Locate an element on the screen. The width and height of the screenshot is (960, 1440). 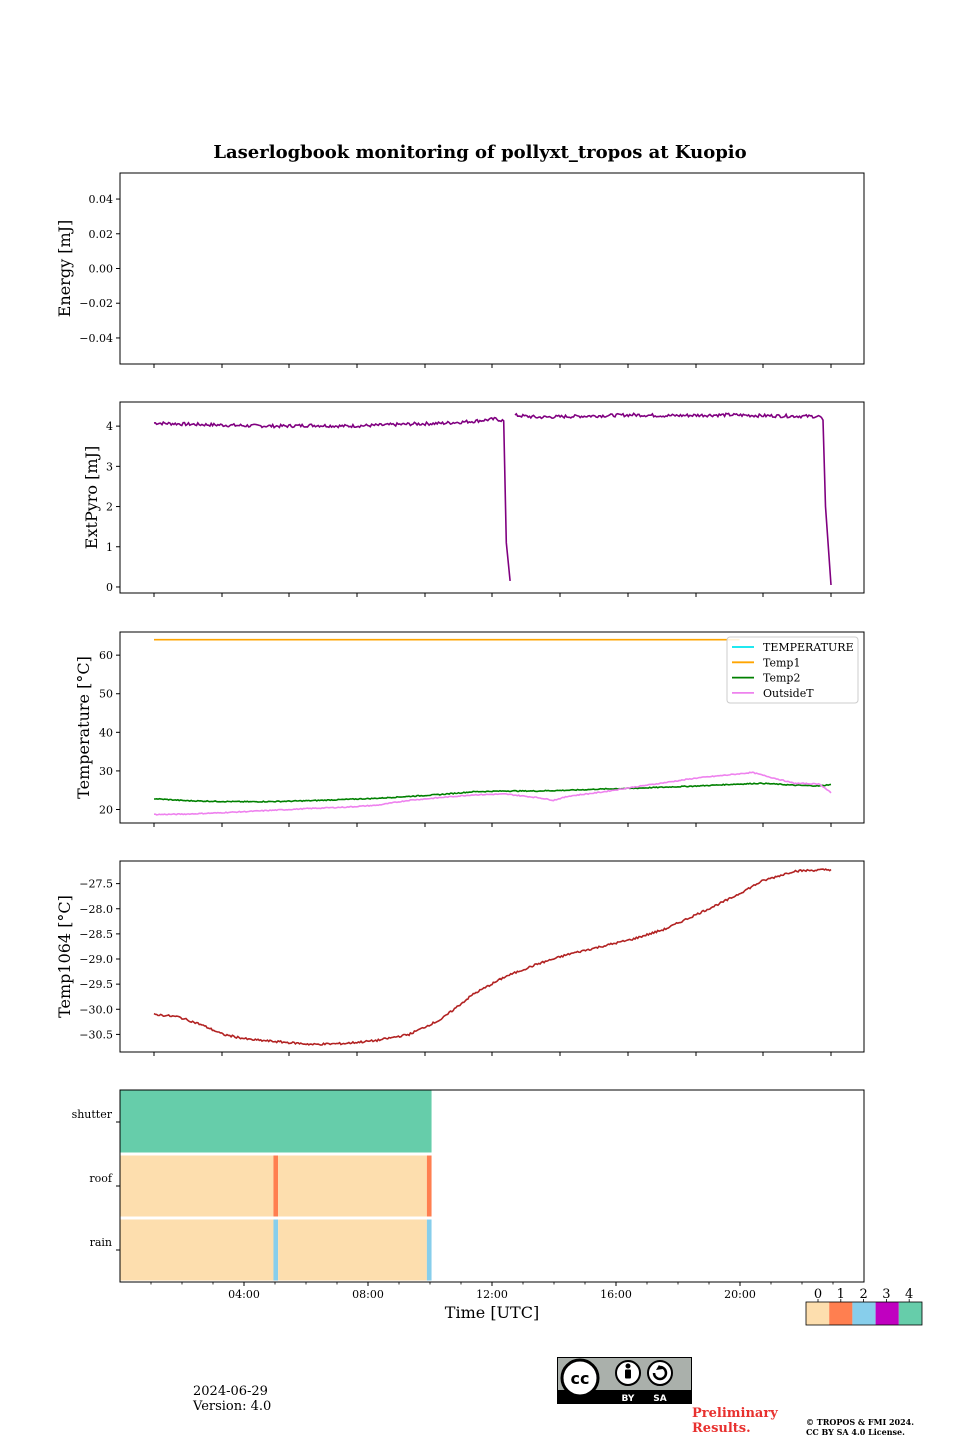
energy-panel: 0.04 0.02 0.00 −0.02 −0.04 Energy [mJ] is located at coordinates (460, 270).